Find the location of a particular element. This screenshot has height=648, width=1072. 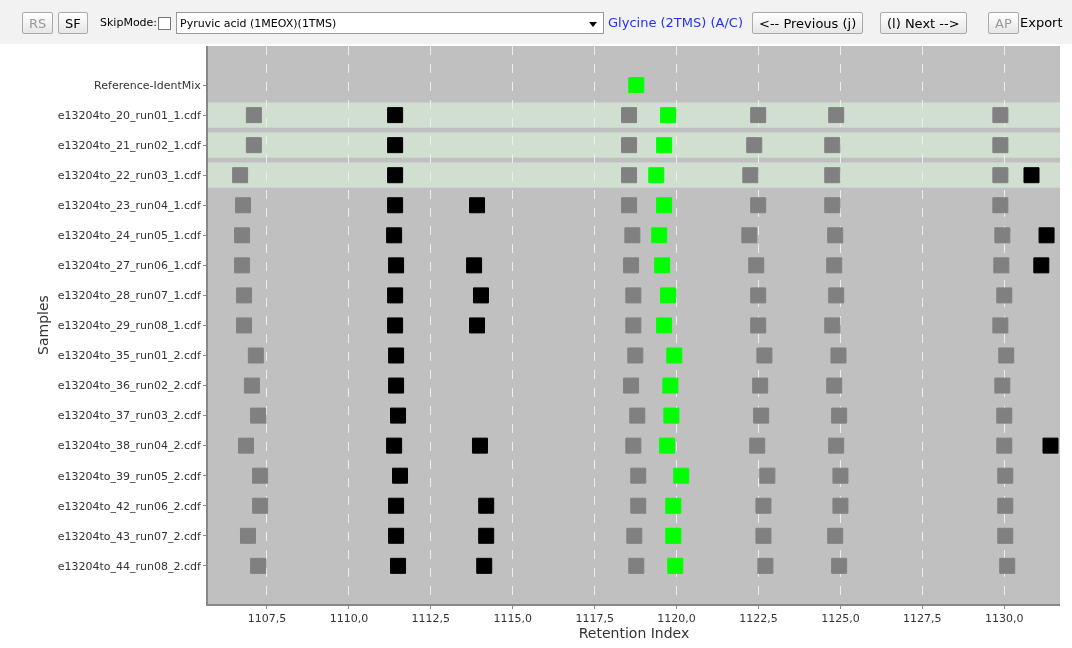

text: SF is located at coordinates (73, 23).